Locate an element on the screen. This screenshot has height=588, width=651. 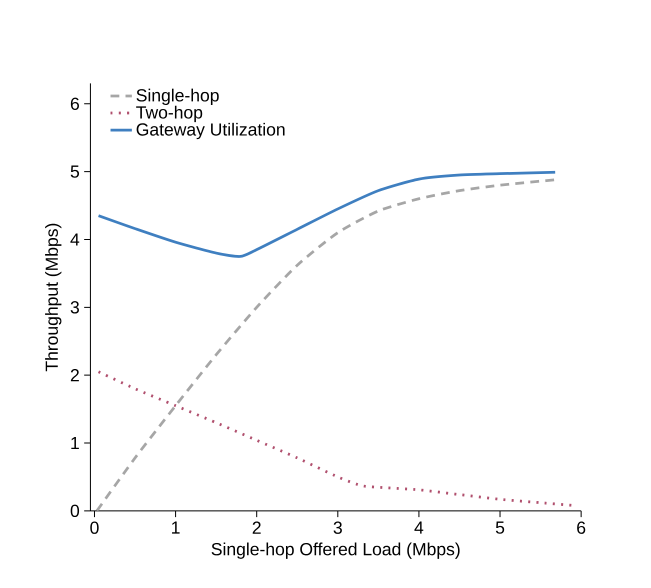
x-tick-label: 2 is located at coordinates (256, 528).